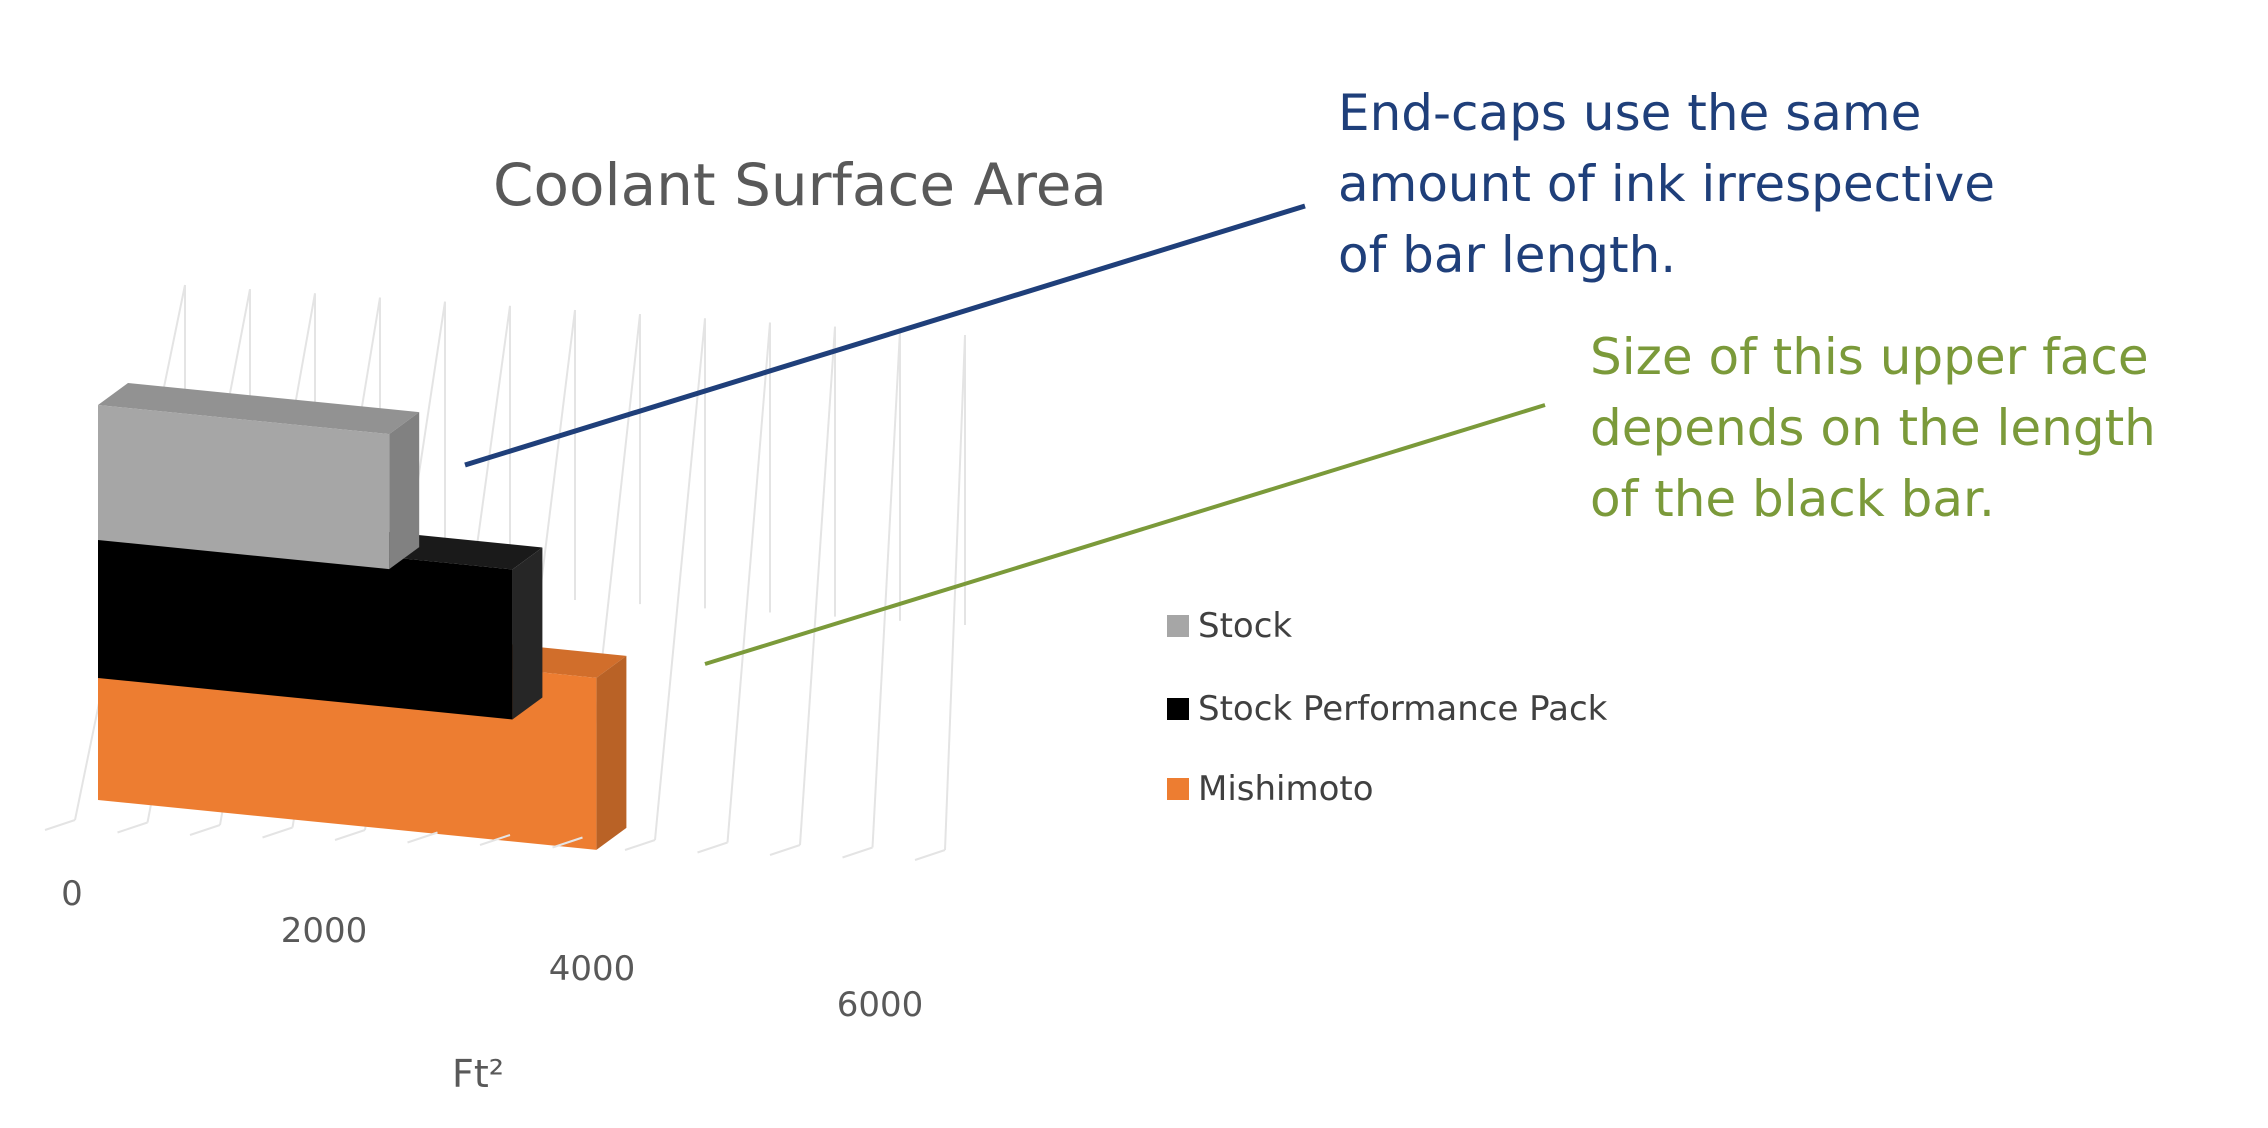 Image resolution: width=2268 pixels, height=1128 pixels. I want to click on x-tick-label: 0, so click(72, 894).